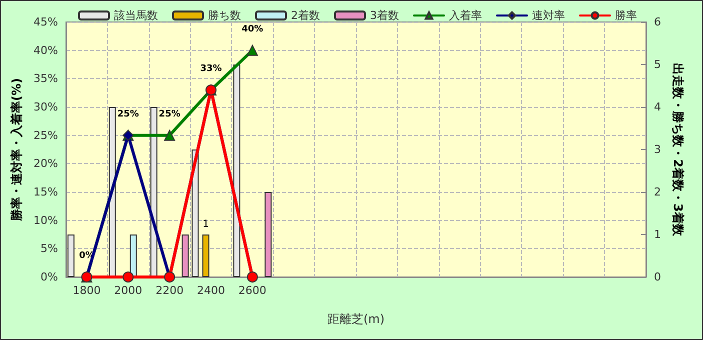  What do you see at coordinates (46, 163) in the screenshot?
I see `y-tick-label: 20%` at bounding box center [46, 163].